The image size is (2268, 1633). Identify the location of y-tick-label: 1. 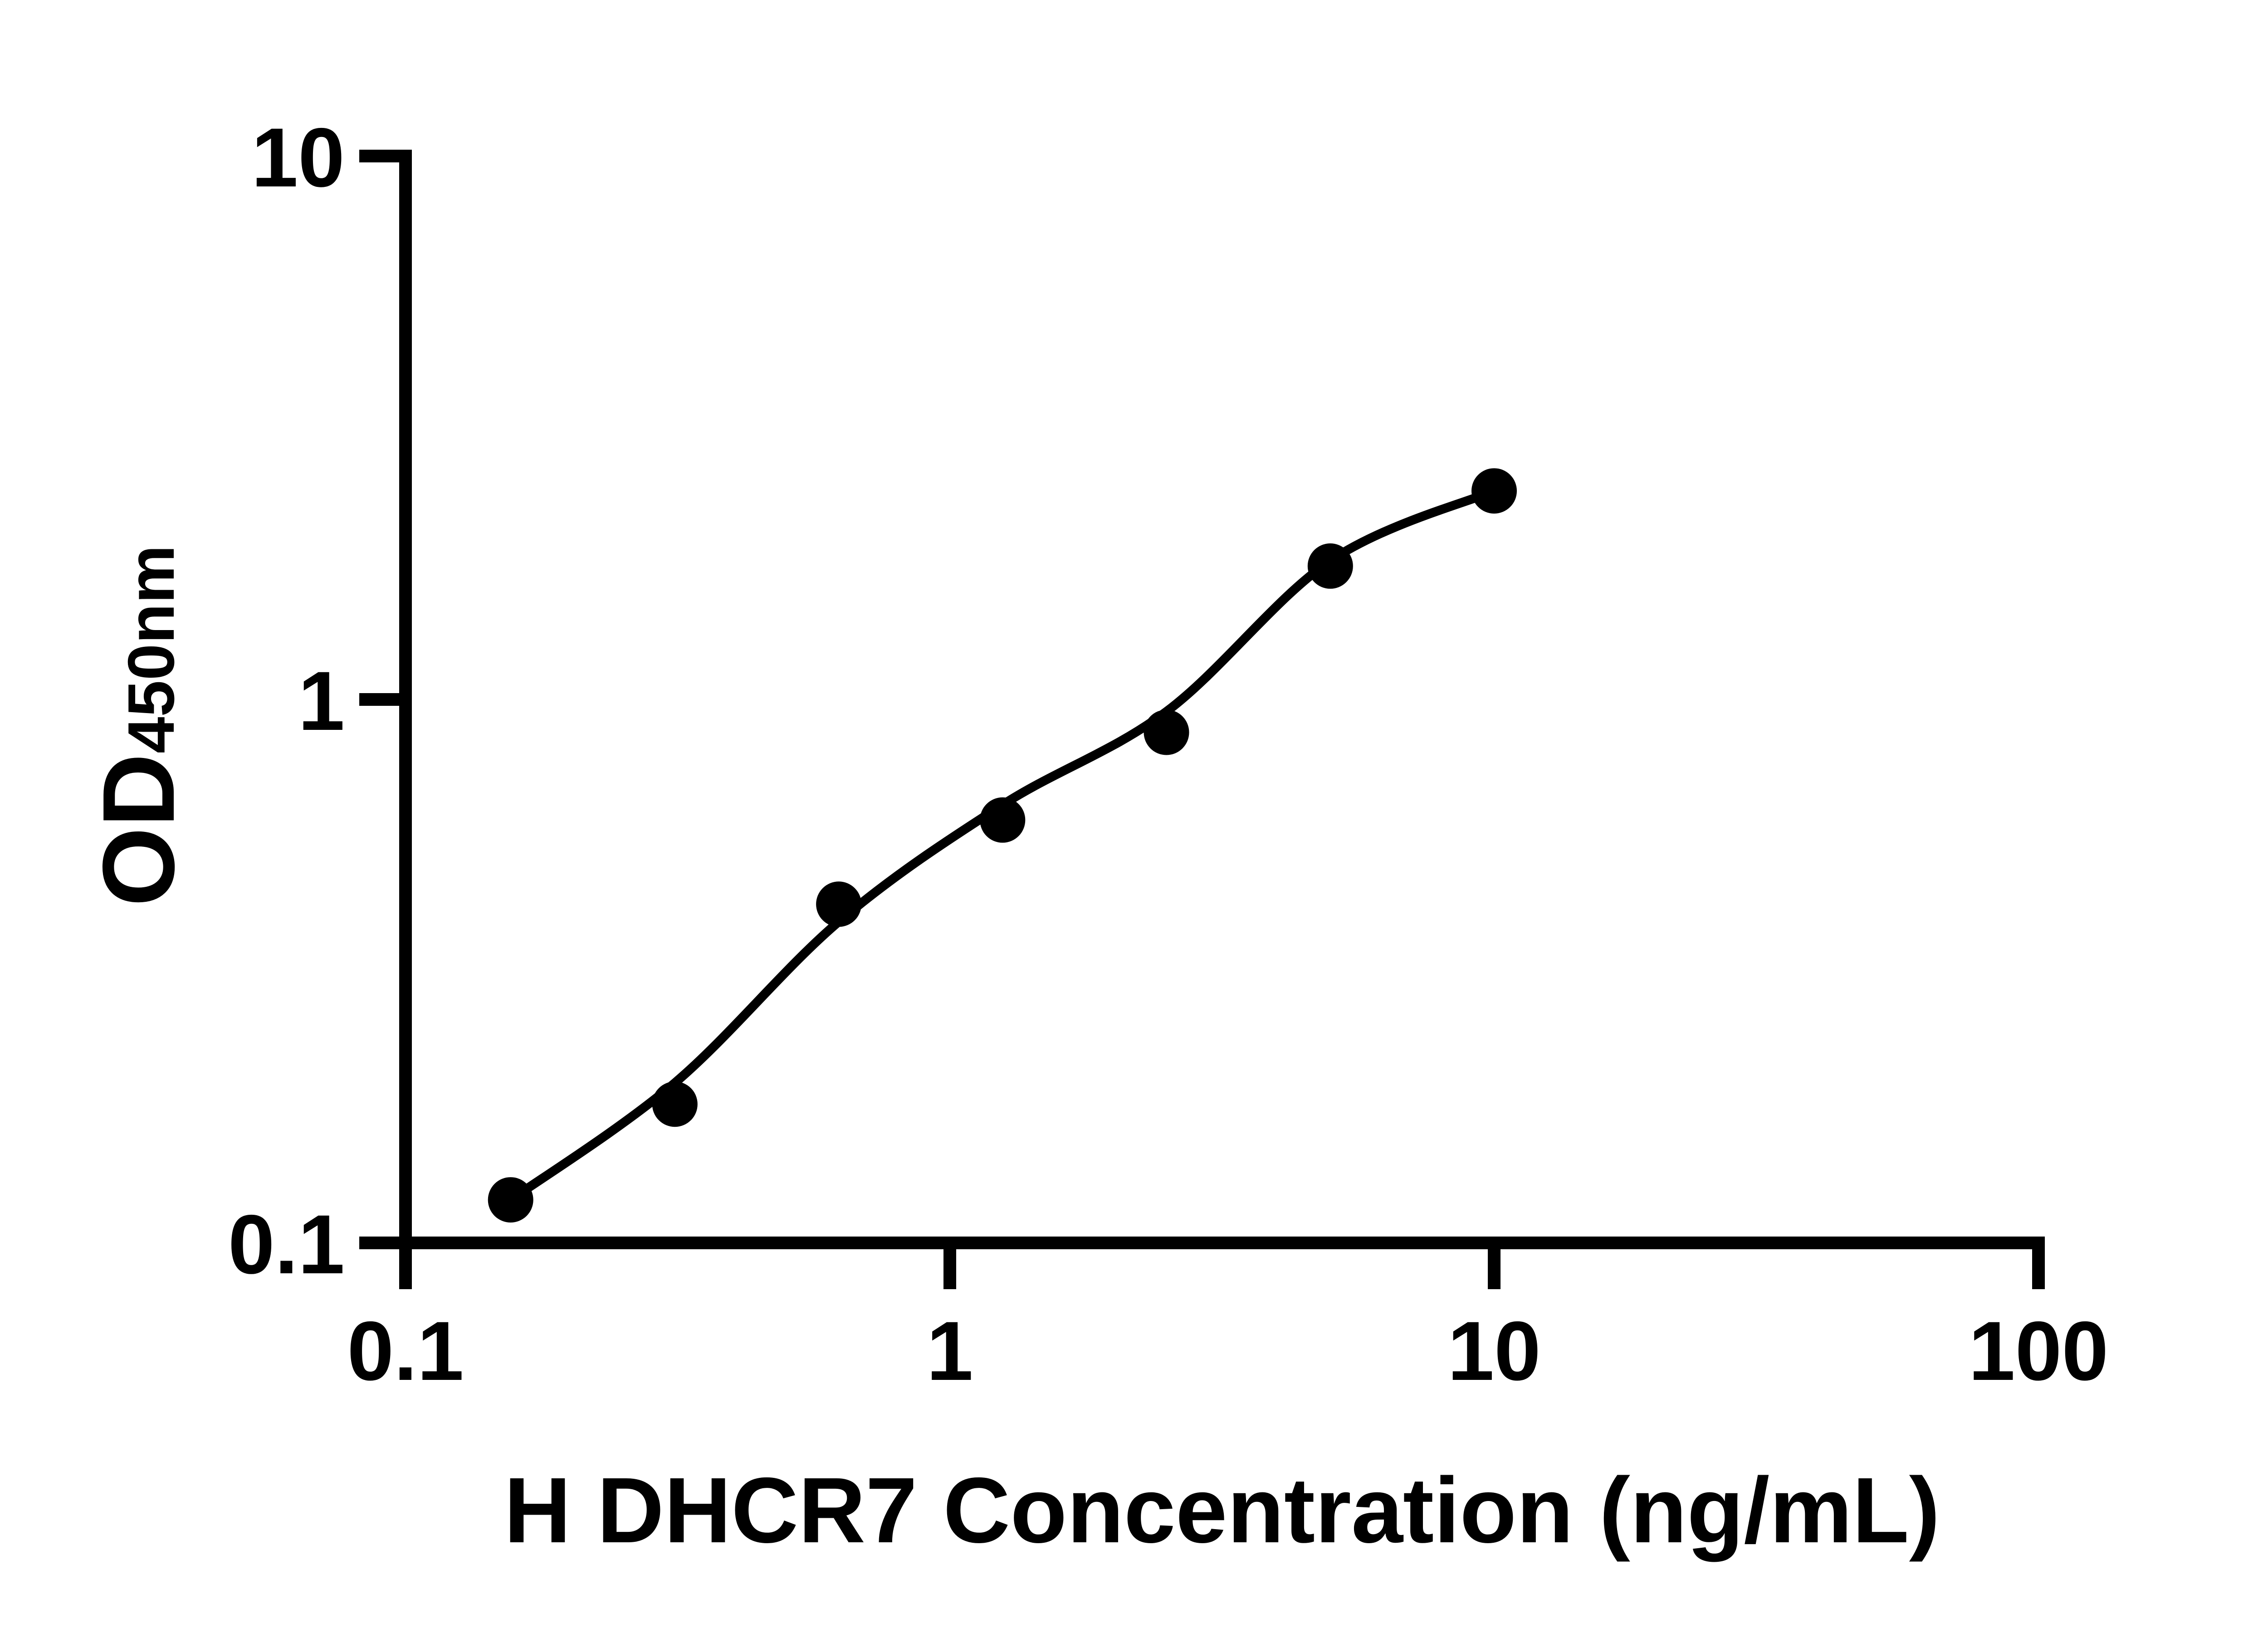
(322, 701).